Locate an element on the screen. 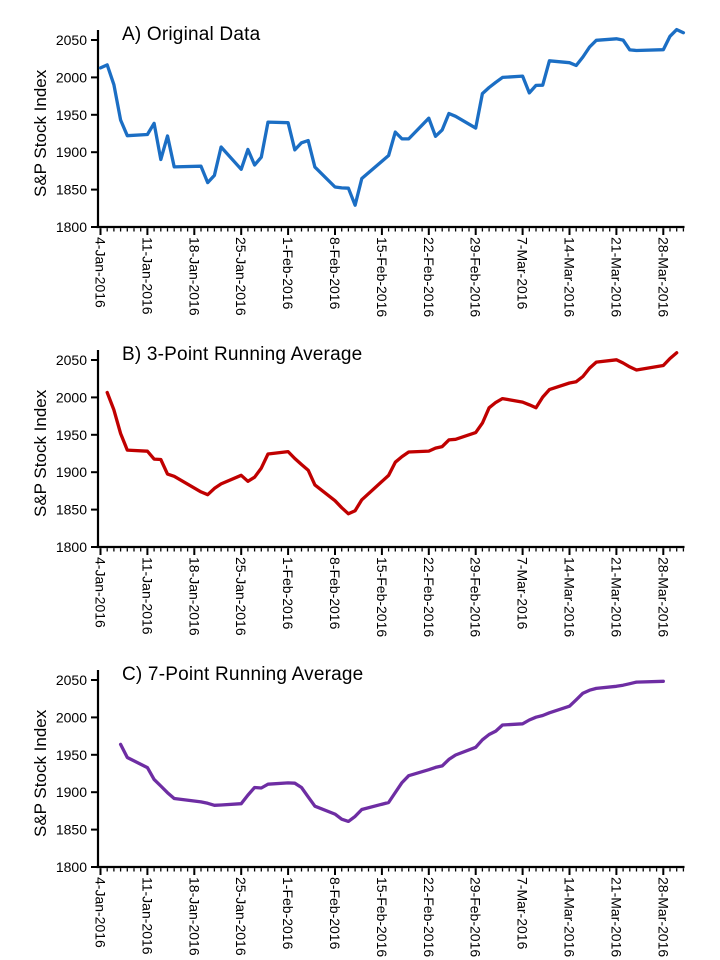  data-line-b is located at coordinates (392, 433).